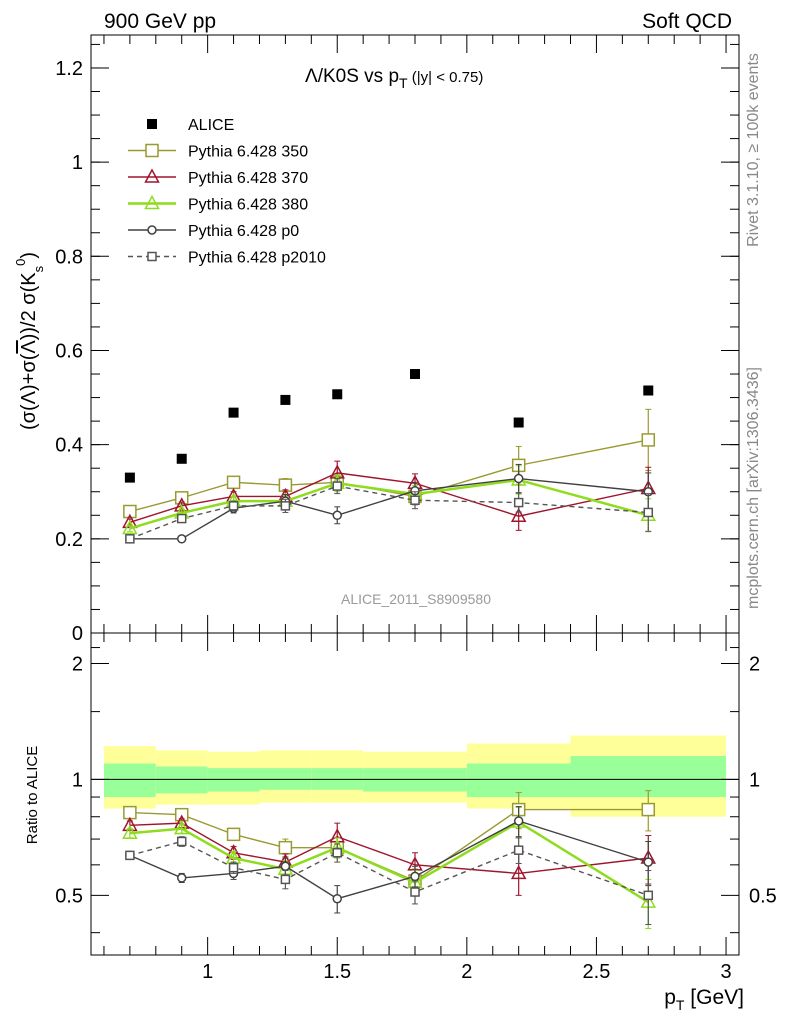 The height and width of the screenshot is (1024, 786). I want to click on lambda-symbol: Λ/K0S vs p, so click(352, 76).